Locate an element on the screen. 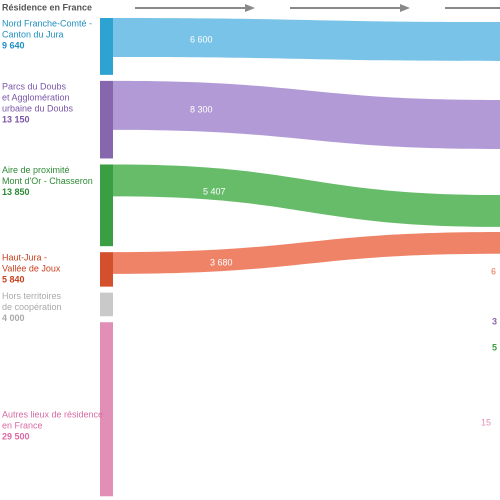 The height and width of the screenshot is (500, 500). flow-label: 5 407 is located at coordinates (214, 191).